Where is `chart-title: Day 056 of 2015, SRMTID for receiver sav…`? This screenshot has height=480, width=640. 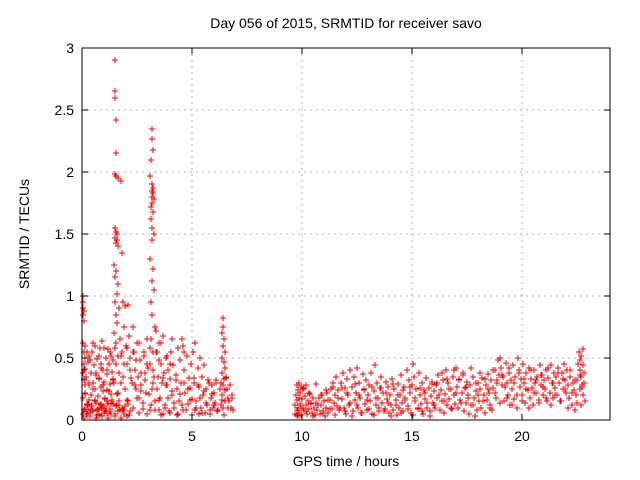 chart-title: Day 056 of 2015, SRMTID for receiver sav… is located at coordinates (346, 23).